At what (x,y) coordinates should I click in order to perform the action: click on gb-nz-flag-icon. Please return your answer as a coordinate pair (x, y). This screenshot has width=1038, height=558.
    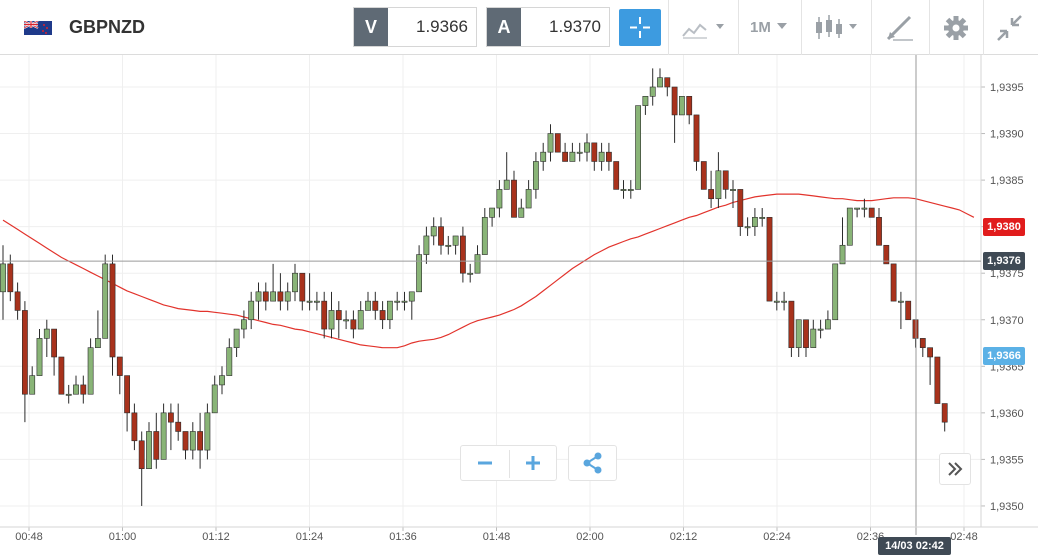
    Looking at the image, I should click on (38, 28).